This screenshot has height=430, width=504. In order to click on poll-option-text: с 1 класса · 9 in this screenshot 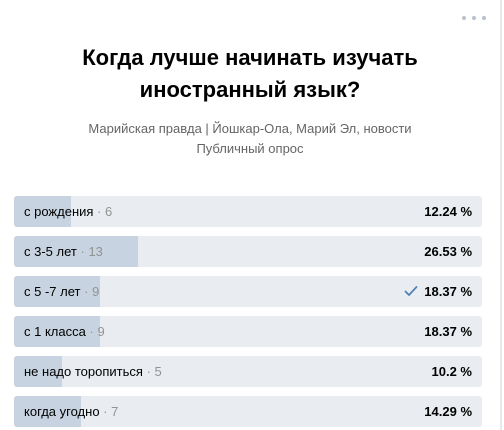, I will do `click(64, 331)`.